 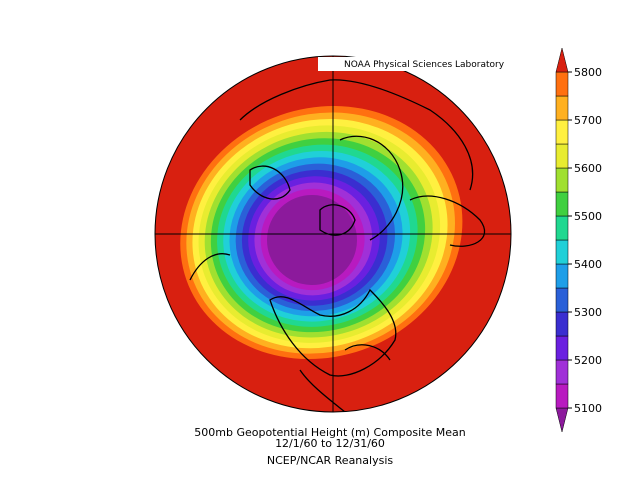 What do you see at coordinates (588, 72) in the screenshot?
I see `colorbar-label: 5800` at bounding box center [588, 72].